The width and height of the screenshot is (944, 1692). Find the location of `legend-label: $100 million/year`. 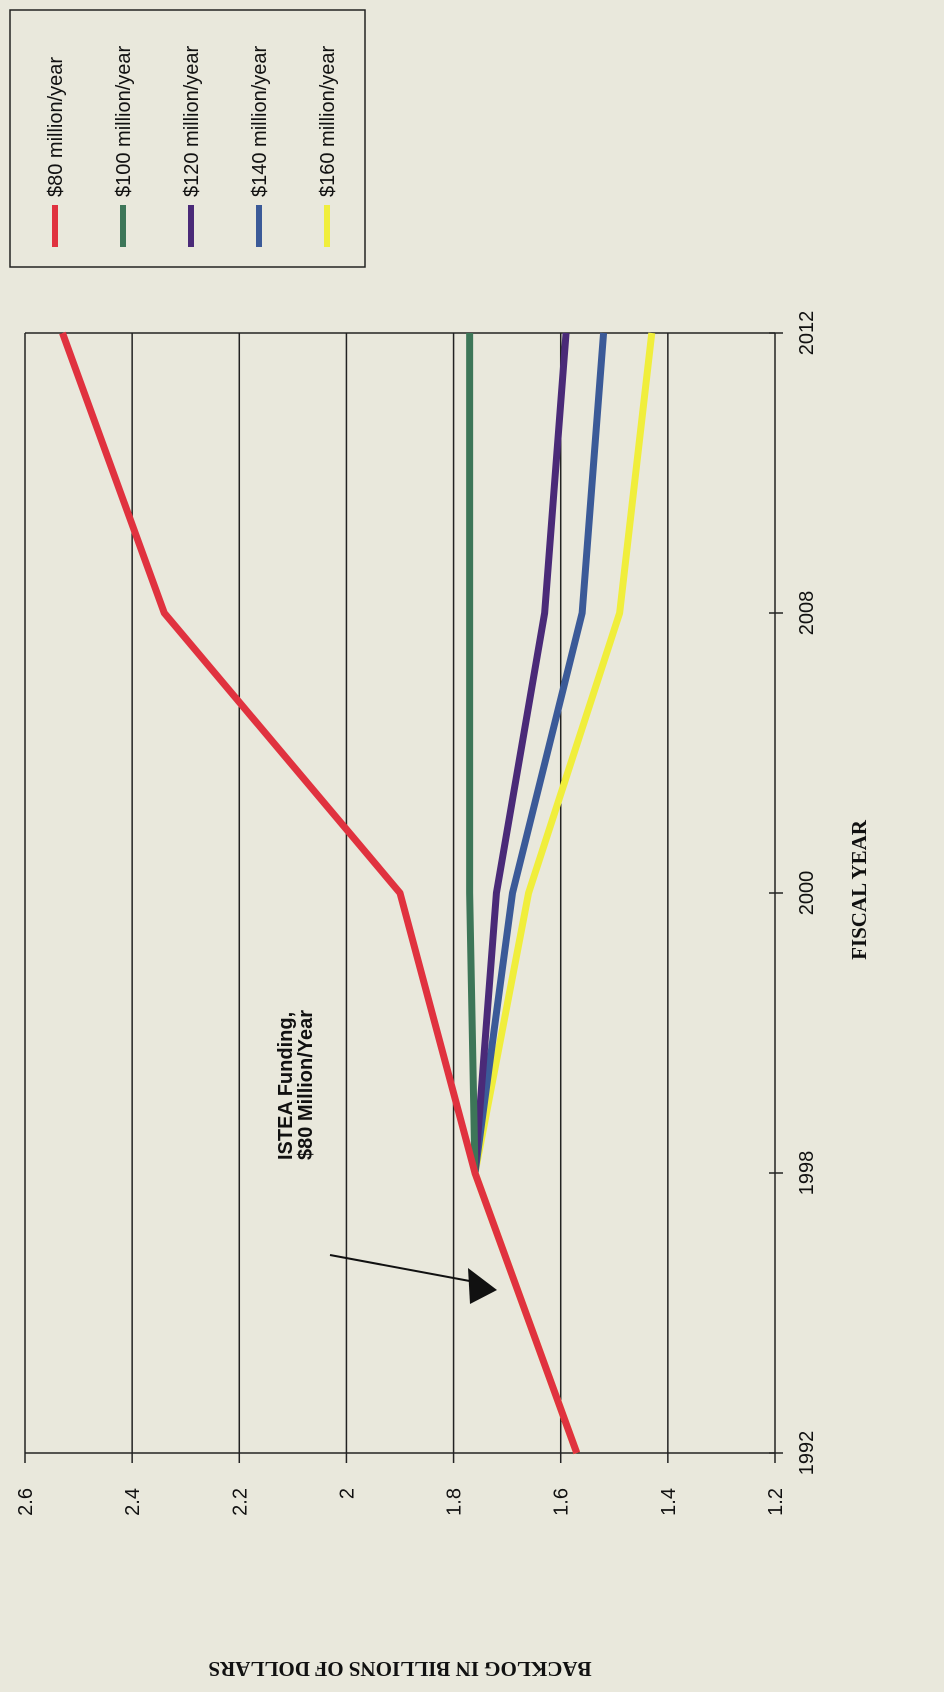

legend-label: $100 million/year is located at coordinates (124, 121).